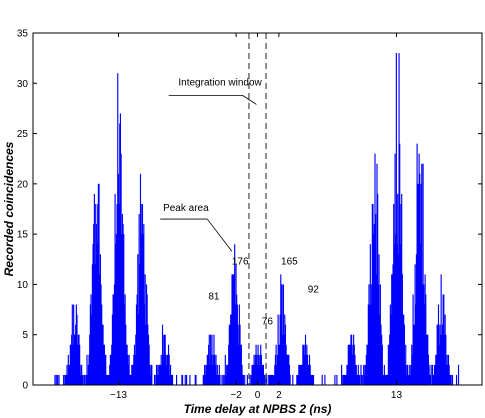 This screenshot has width=485, height=418. I want to click on x-axis-title: Time delay at NPBS 2 (ns), so click(258, 409).